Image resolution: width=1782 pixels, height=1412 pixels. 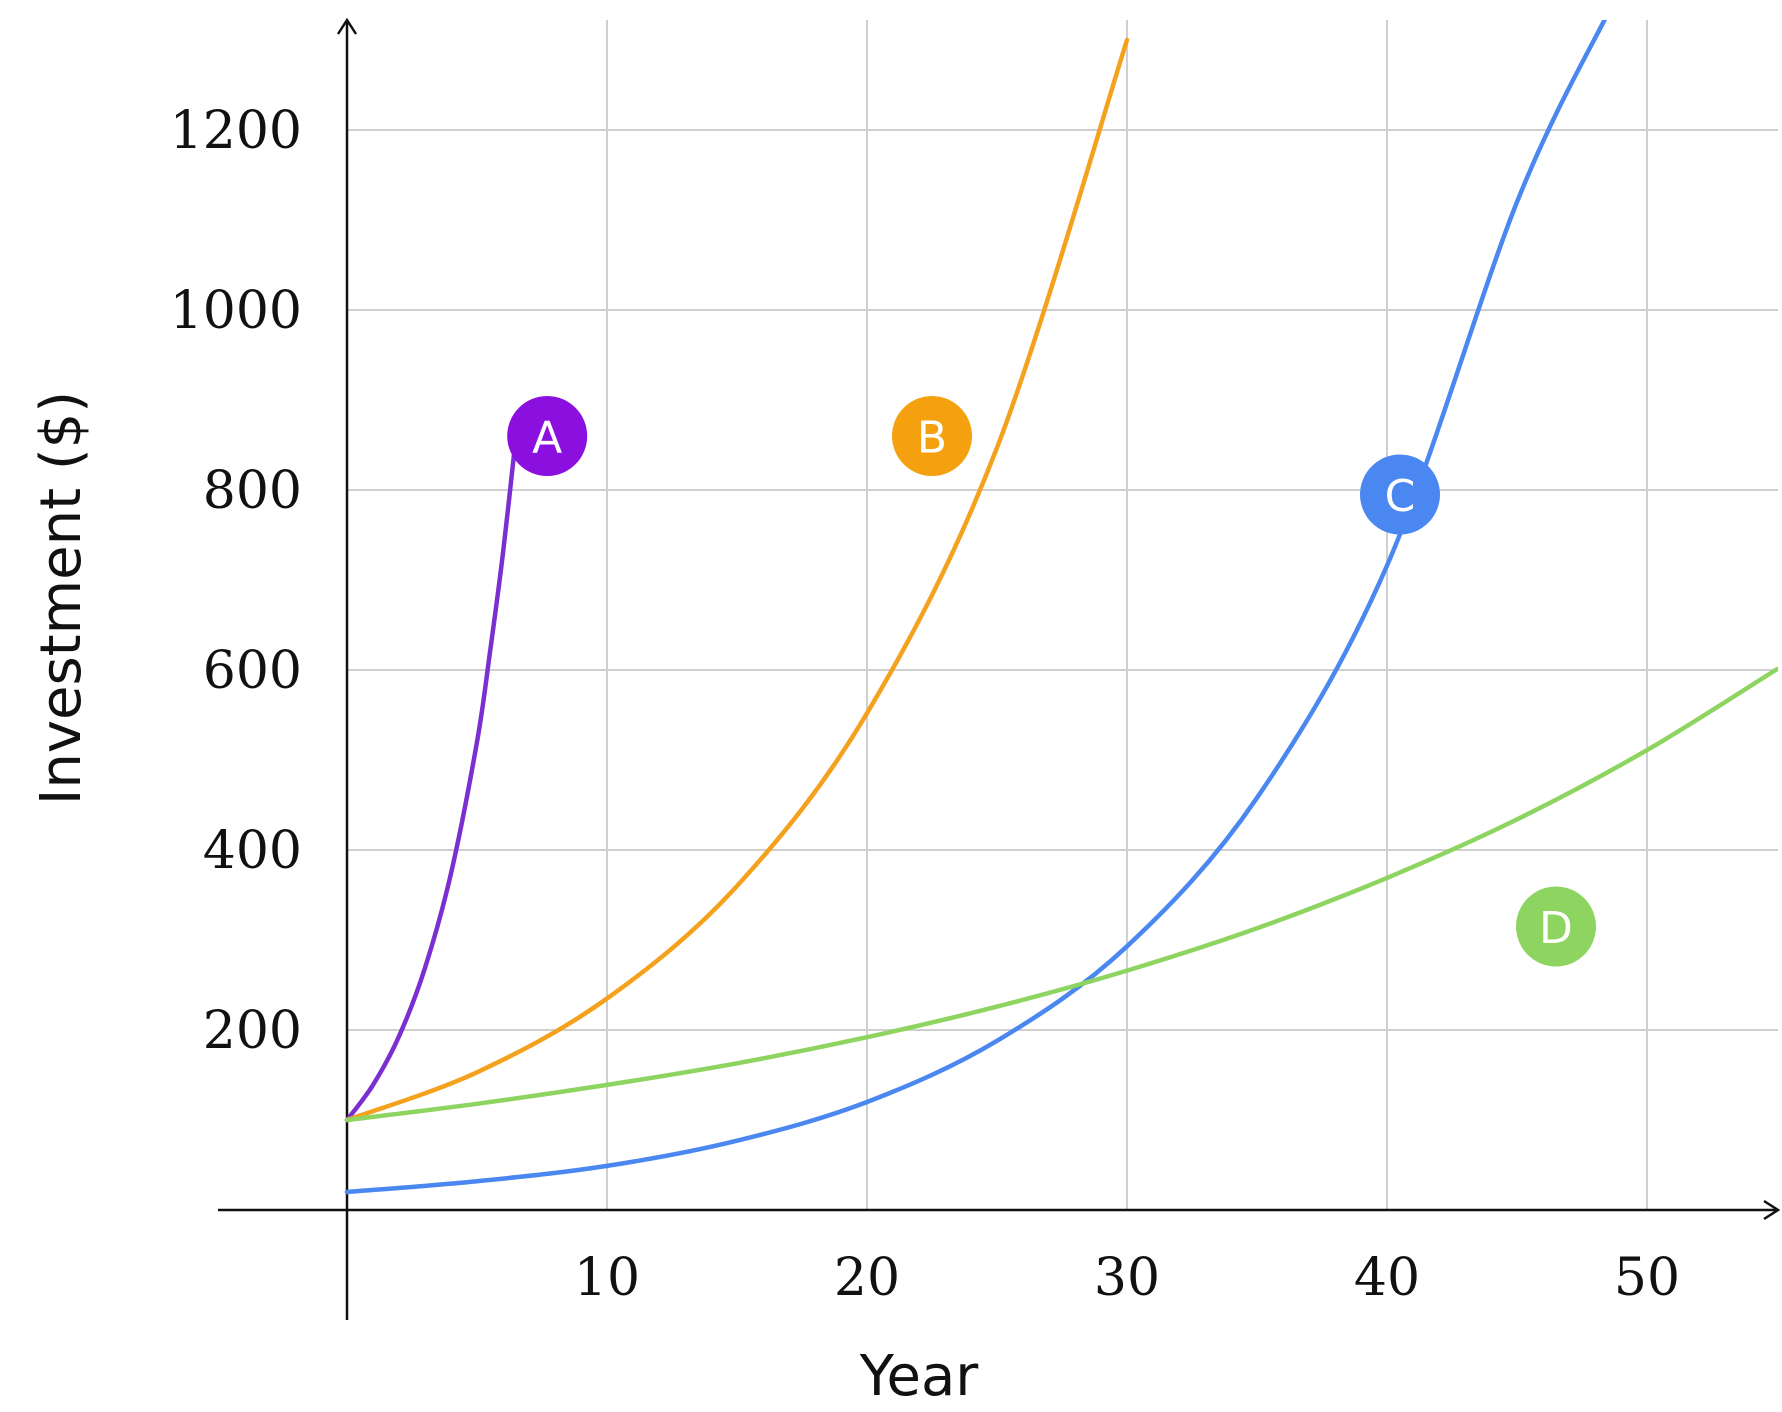 I want to click on badge-label: C, so click(x=1400, y=496).